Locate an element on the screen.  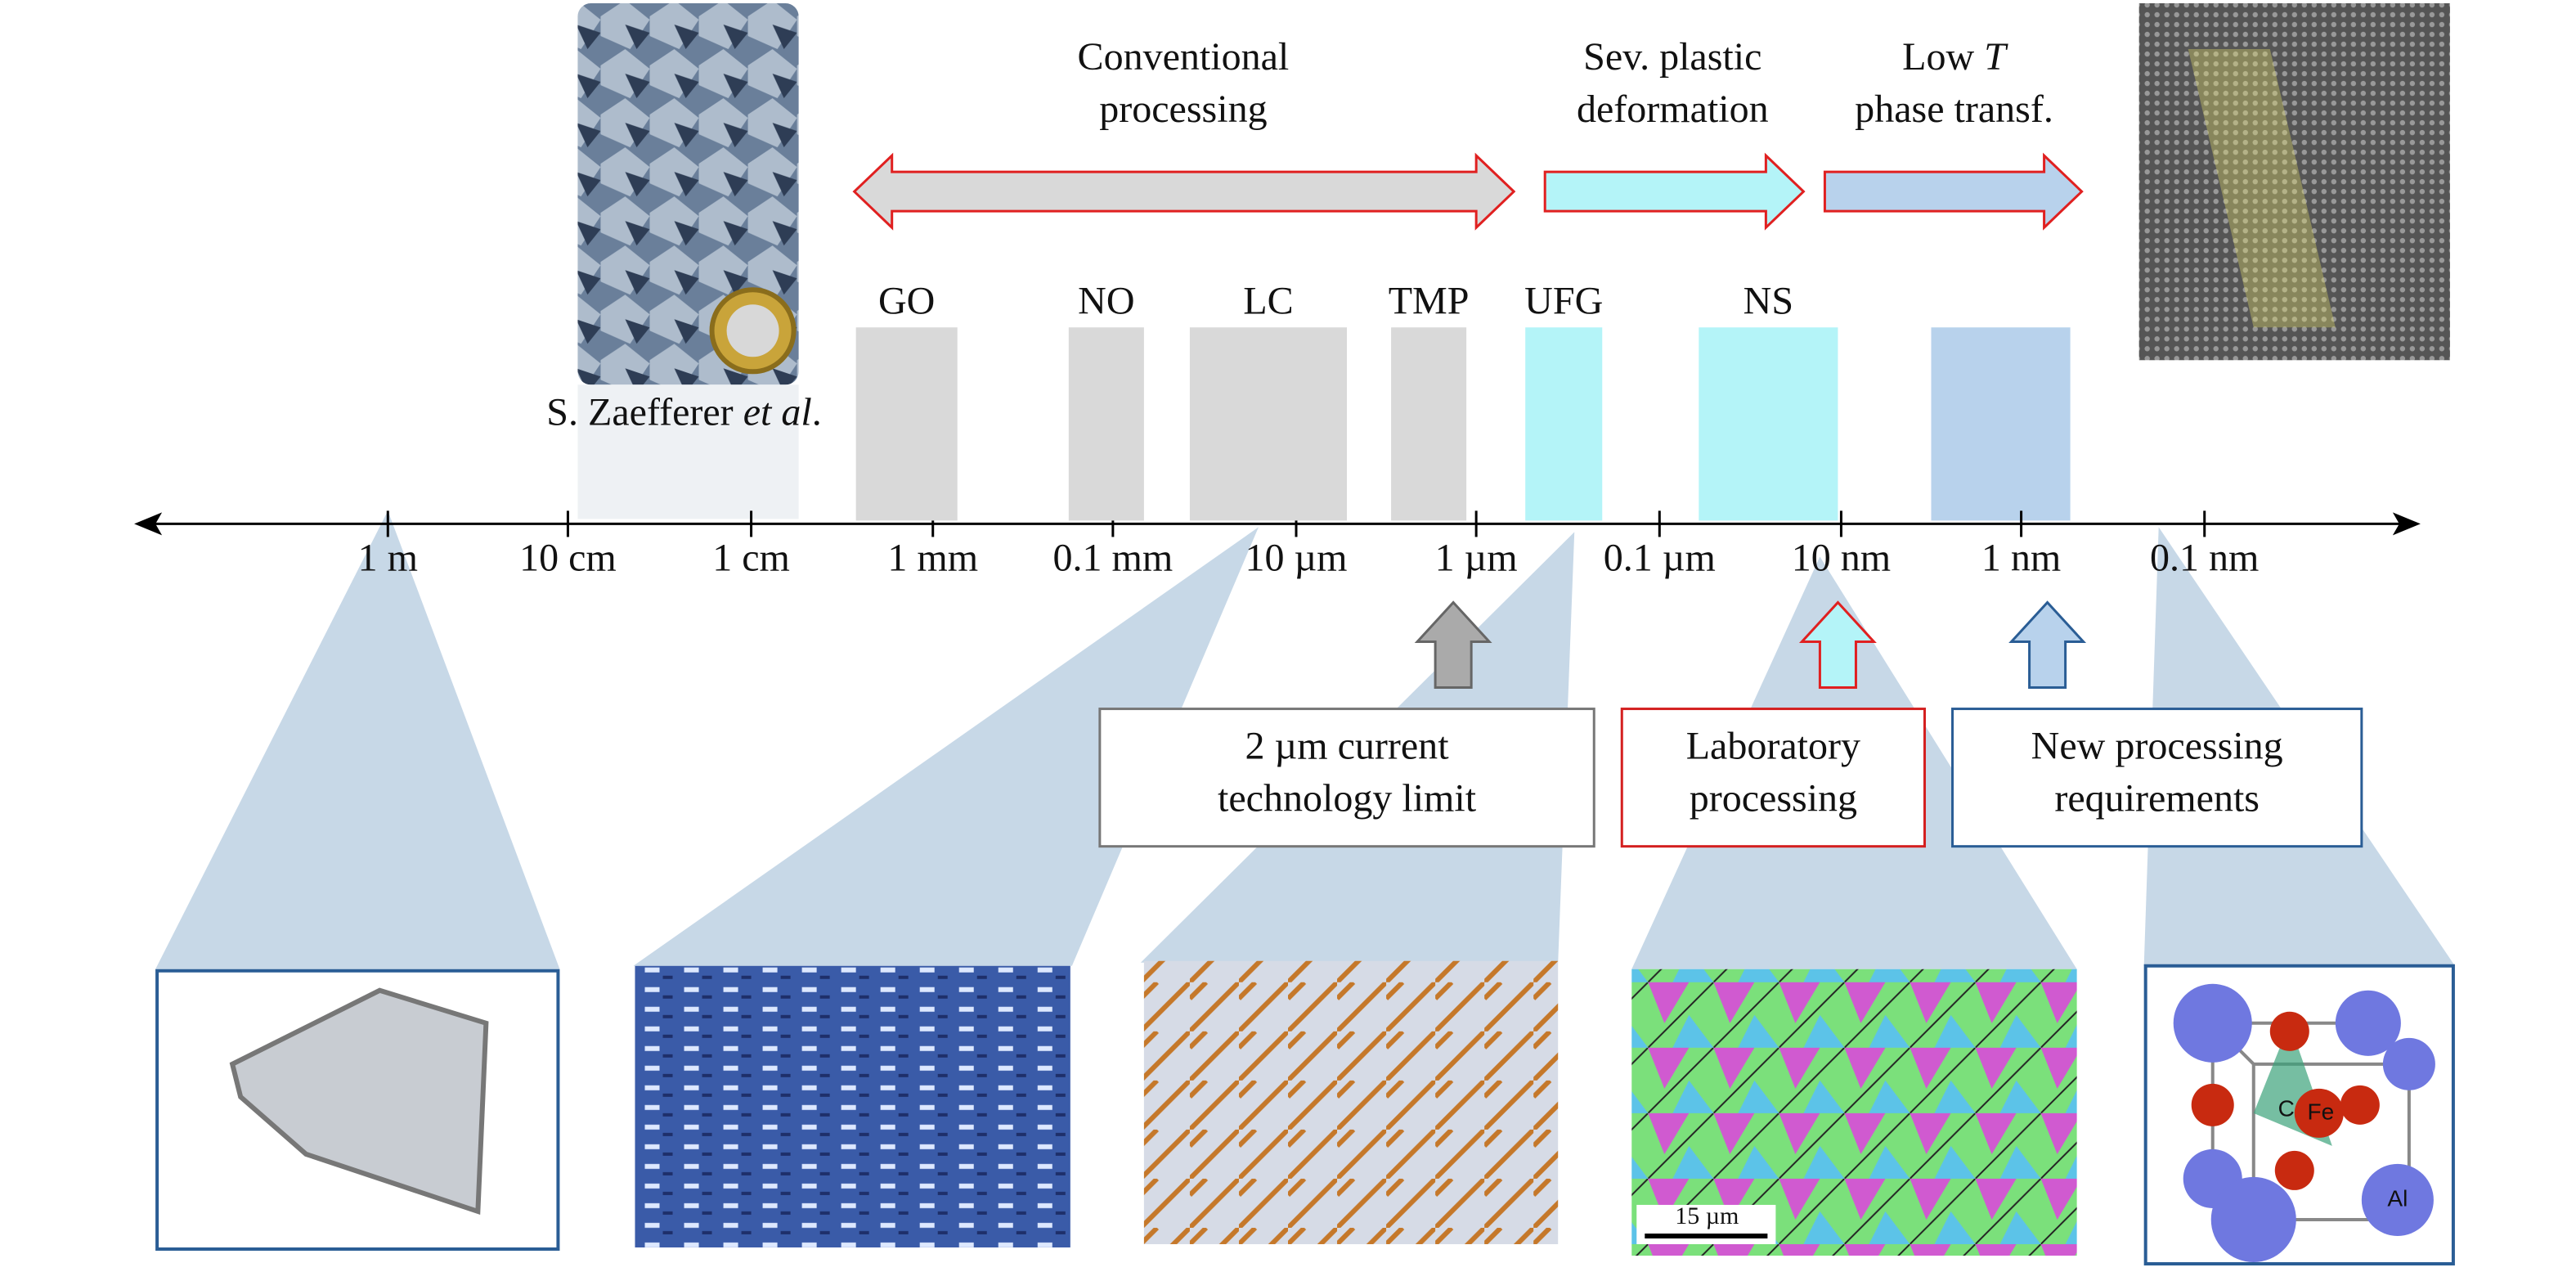
category-label: NS is located at coordinates (1768, 300).